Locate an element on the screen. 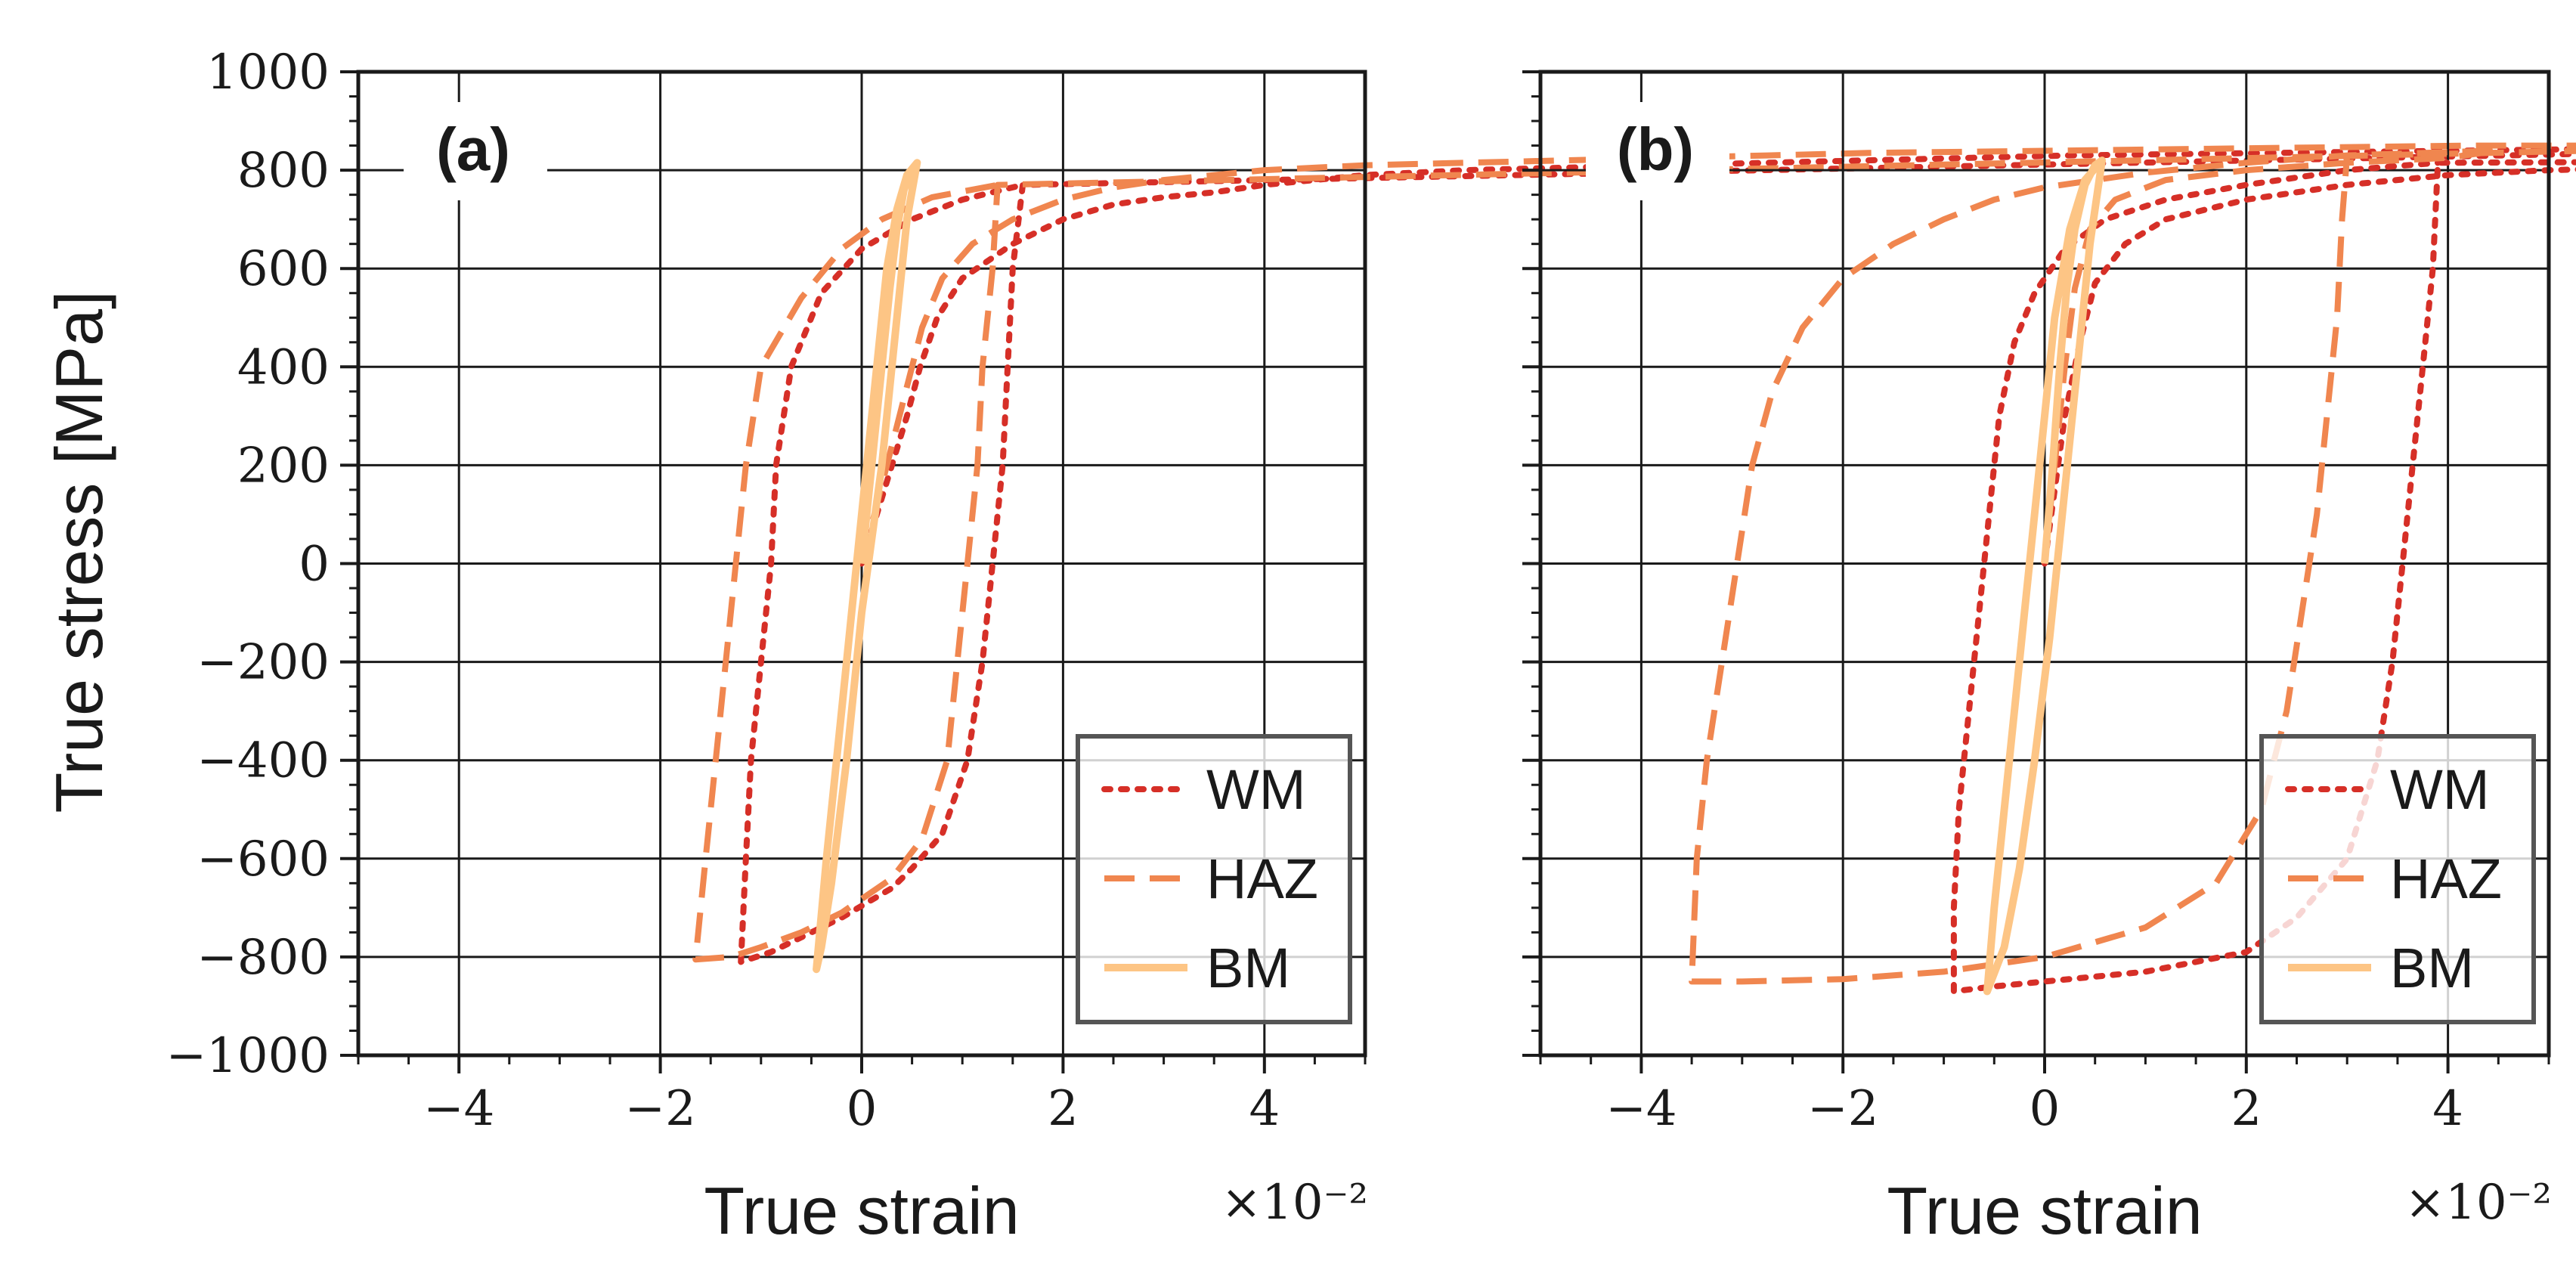  y-tick-label: 200 is located at coordinates (283, 466).